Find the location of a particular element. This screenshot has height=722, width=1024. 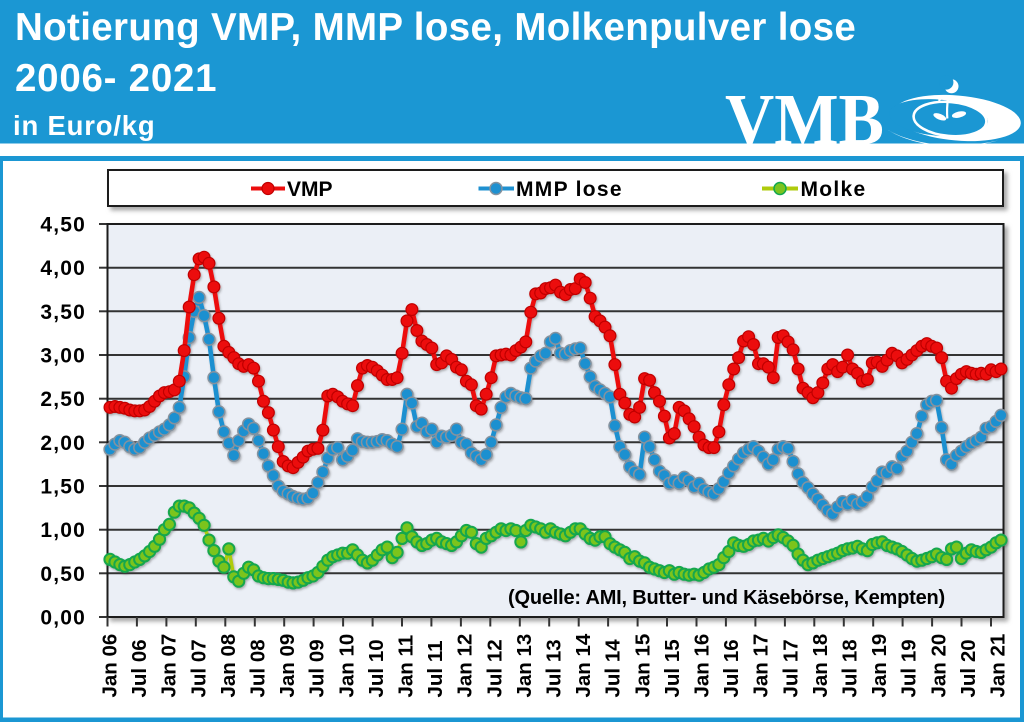

svg-text: Jul 20 is located at coordinates (968, 668).